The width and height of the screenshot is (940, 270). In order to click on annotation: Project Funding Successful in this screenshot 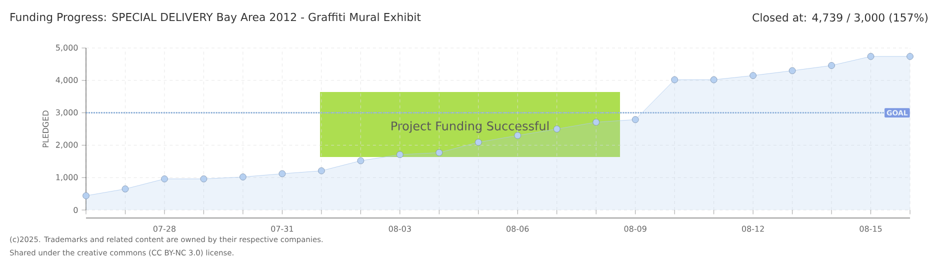, I will do `click(470, 127)`.